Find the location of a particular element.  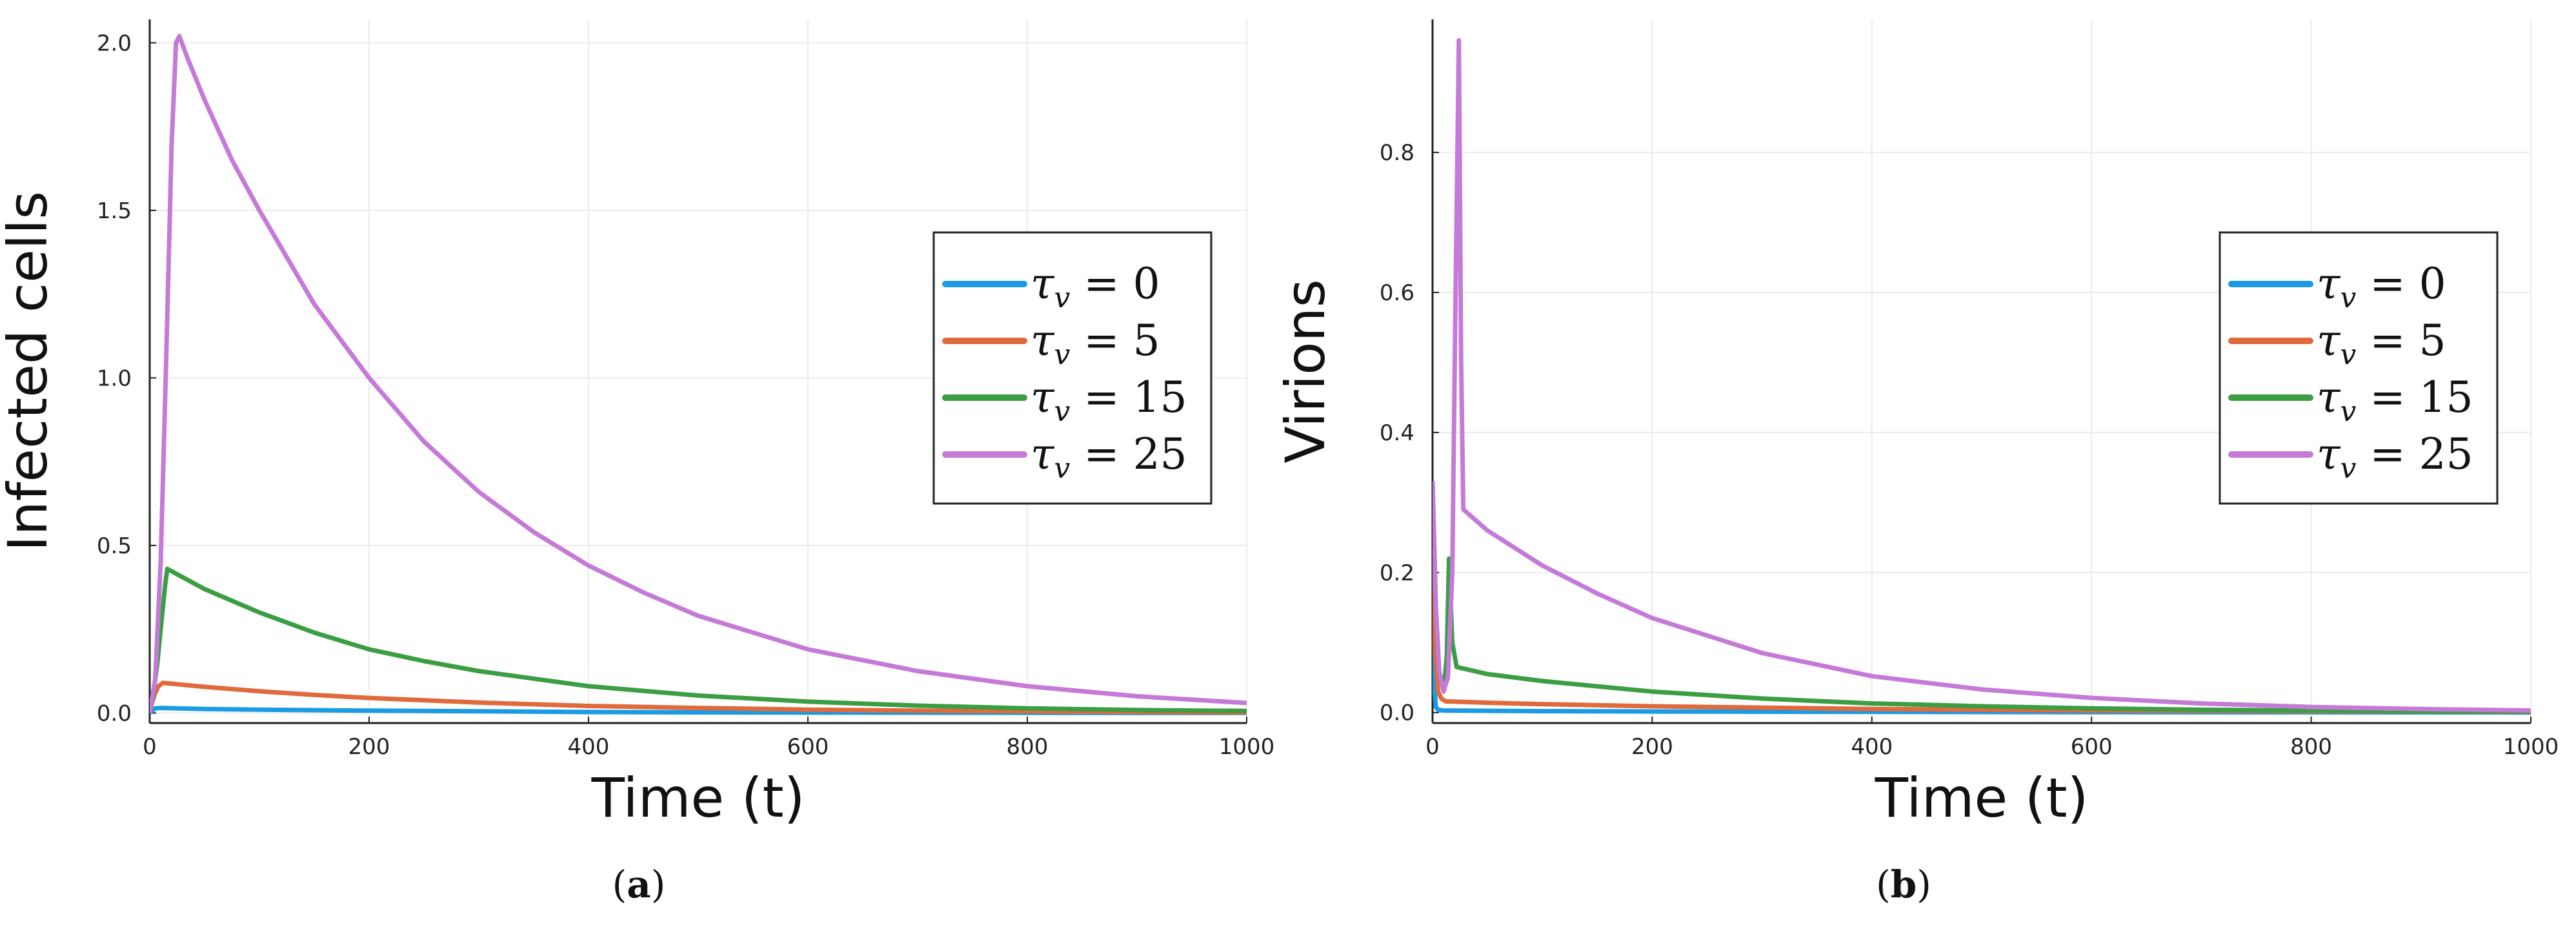

y-tick-label: 2.0 is located at coordinates (114, 43).